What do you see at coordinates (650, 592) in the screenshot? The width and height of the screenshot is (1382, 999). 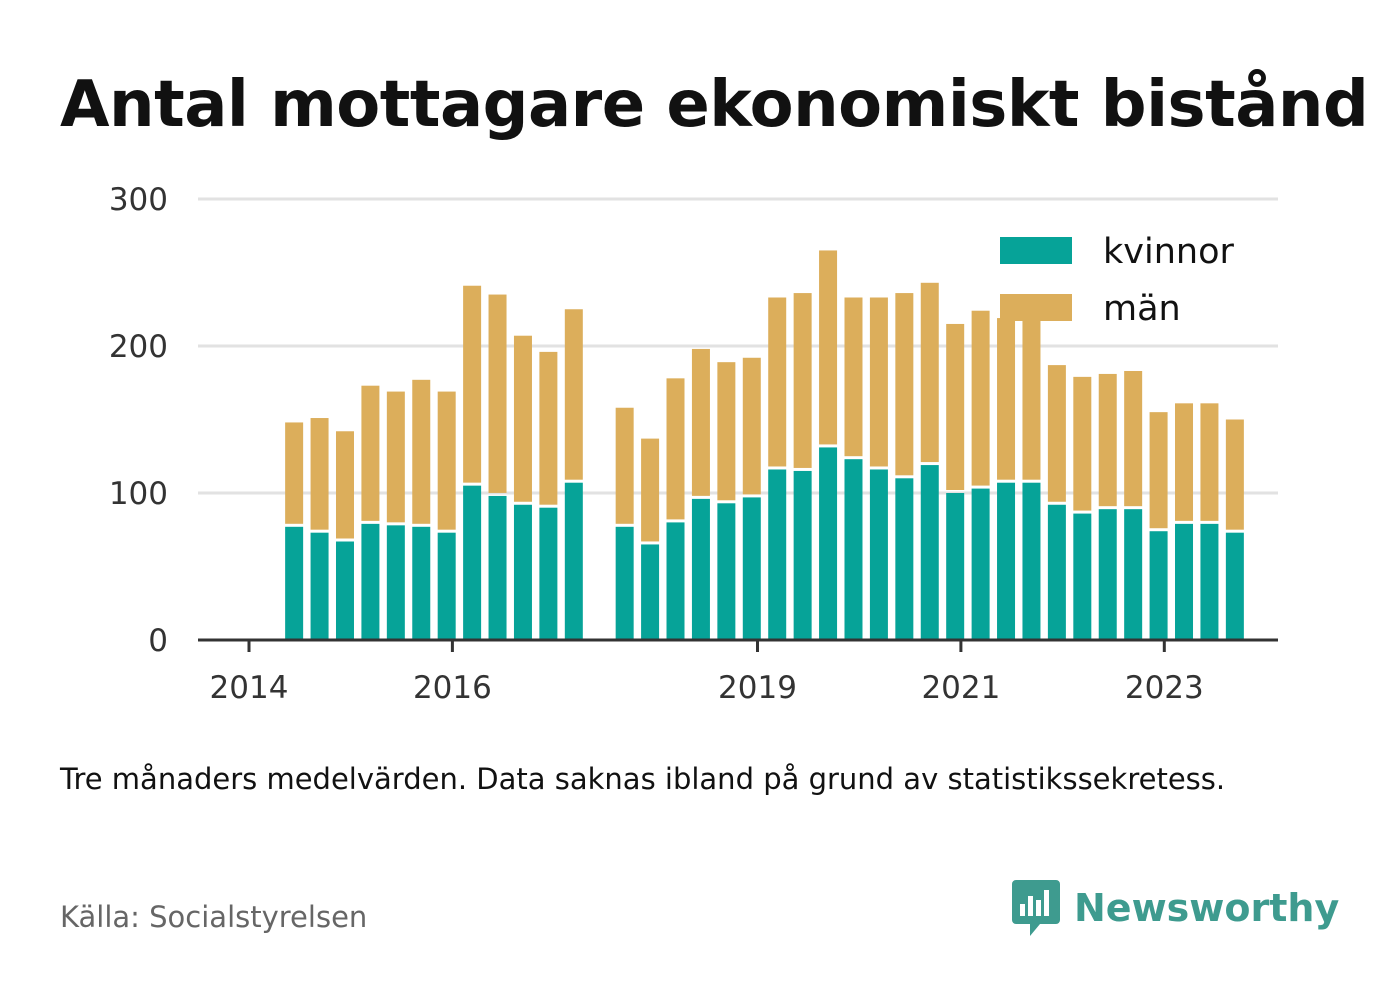 I see `bar-kvinnor-2017-Q4` at bounding box center [650, 592].